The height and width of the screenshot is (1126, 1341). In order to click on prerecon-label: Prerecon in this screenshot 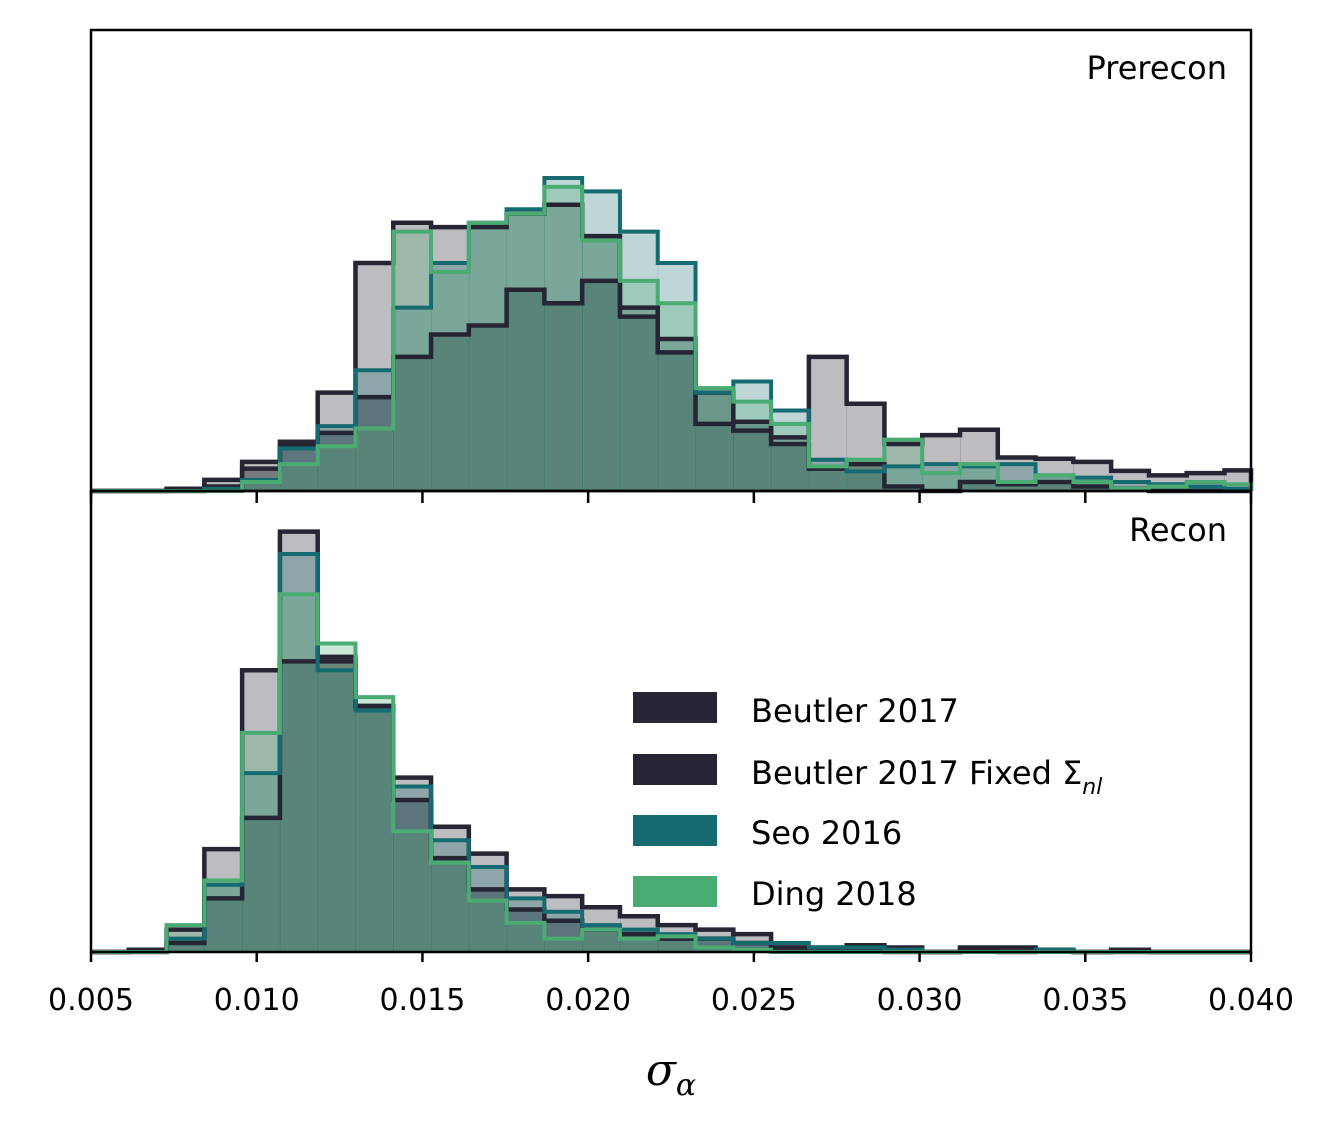, I will do `click(1157, 68)`.